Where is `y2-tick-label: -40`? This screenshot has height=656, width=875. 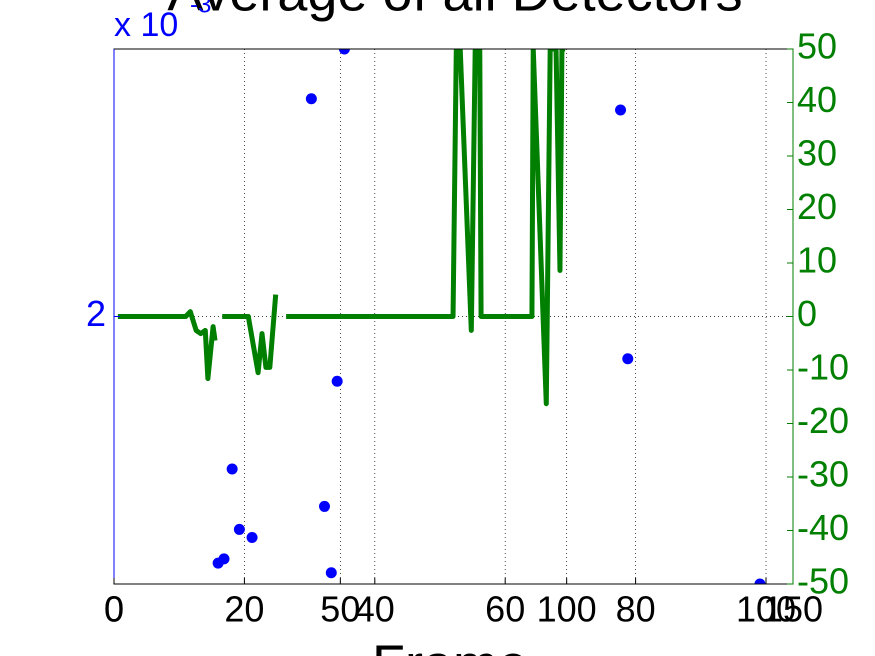
y2-tick-label: -40 is located at coordinates (823, 527).